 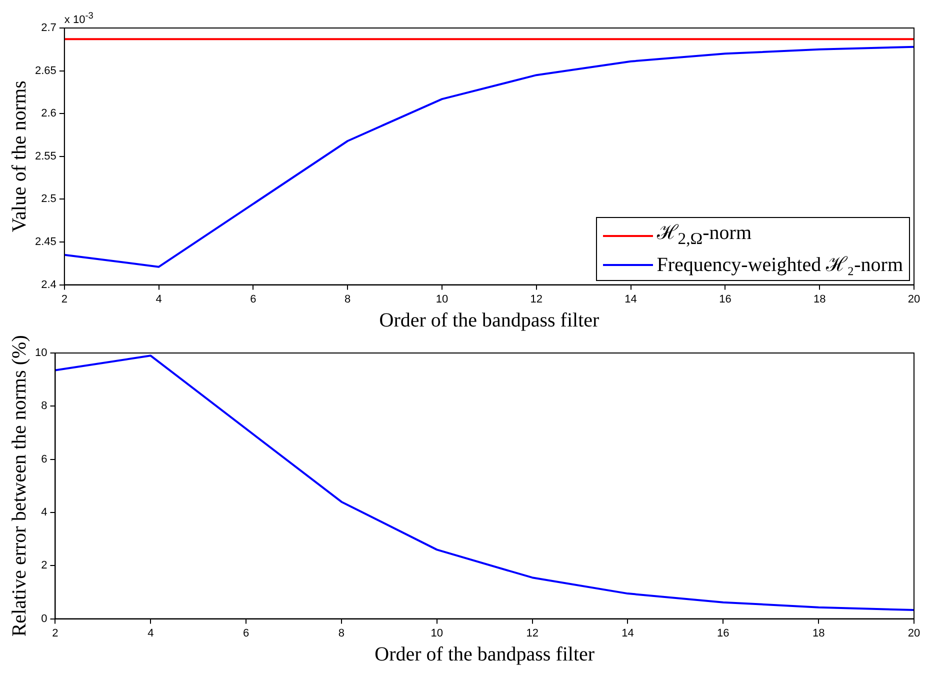 I want to click on y-tick-label: 2.7, so click(x=48, y=28).